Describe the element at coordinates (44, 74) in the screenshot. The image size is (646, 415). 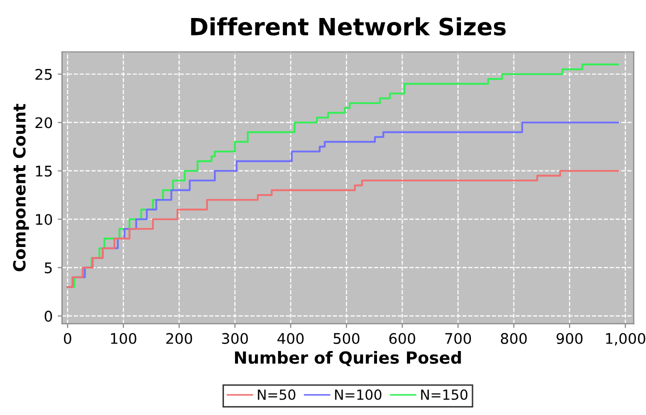
I see `y-tick-label: 25` at that location.